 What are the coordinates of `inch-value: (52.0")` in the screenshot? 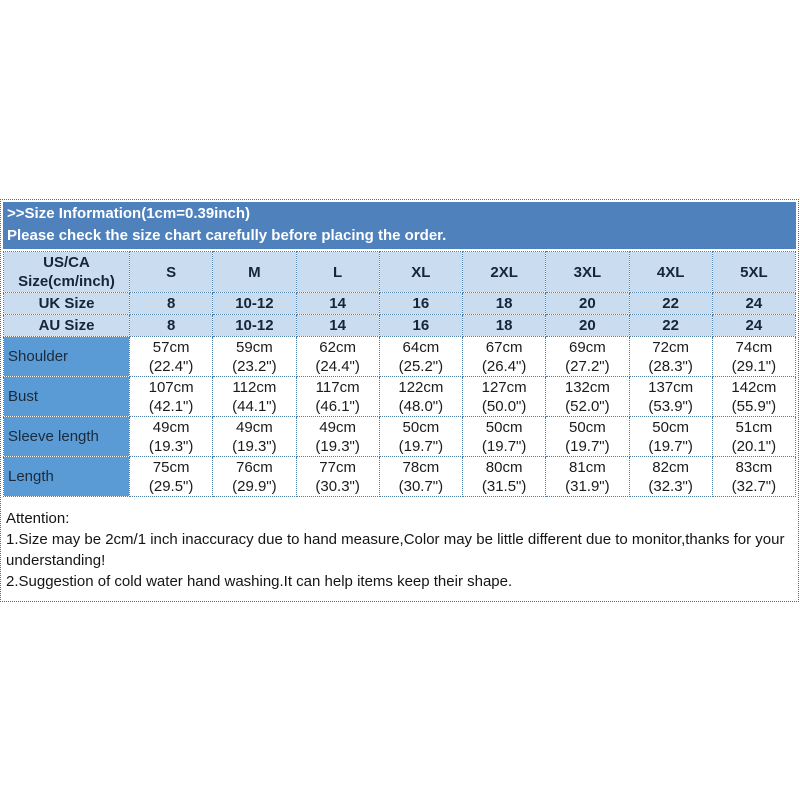 It's located at (587, 406).